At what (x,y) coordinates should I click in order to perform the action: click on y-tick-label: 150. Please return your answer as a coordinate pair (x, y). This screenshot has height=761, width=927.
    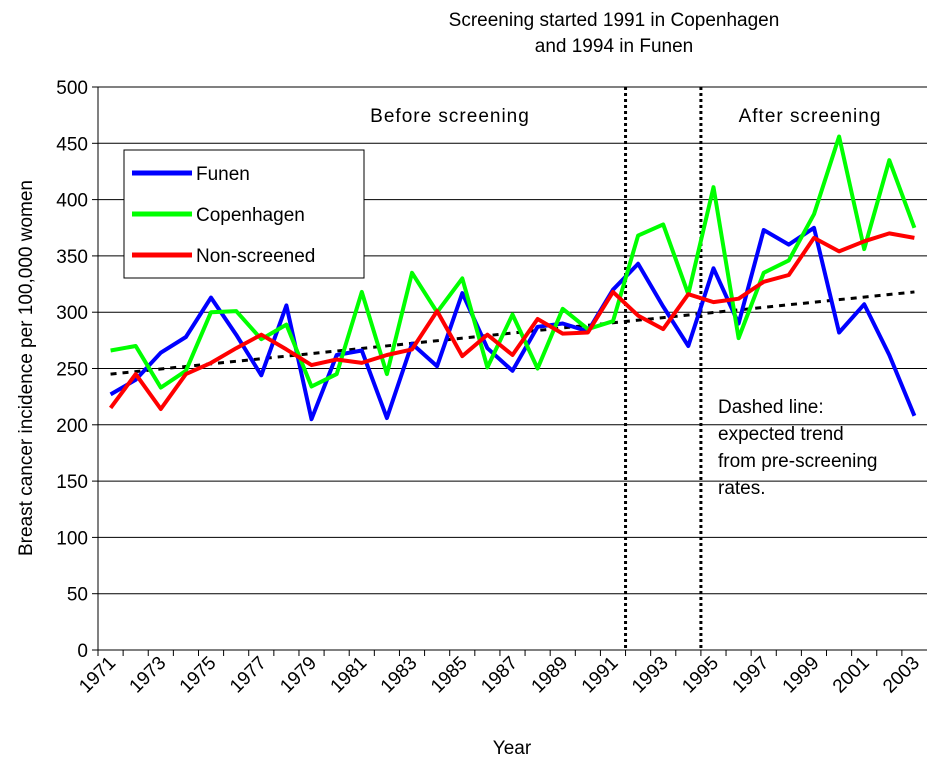
    Looking at the image, I should click on (72, 482).